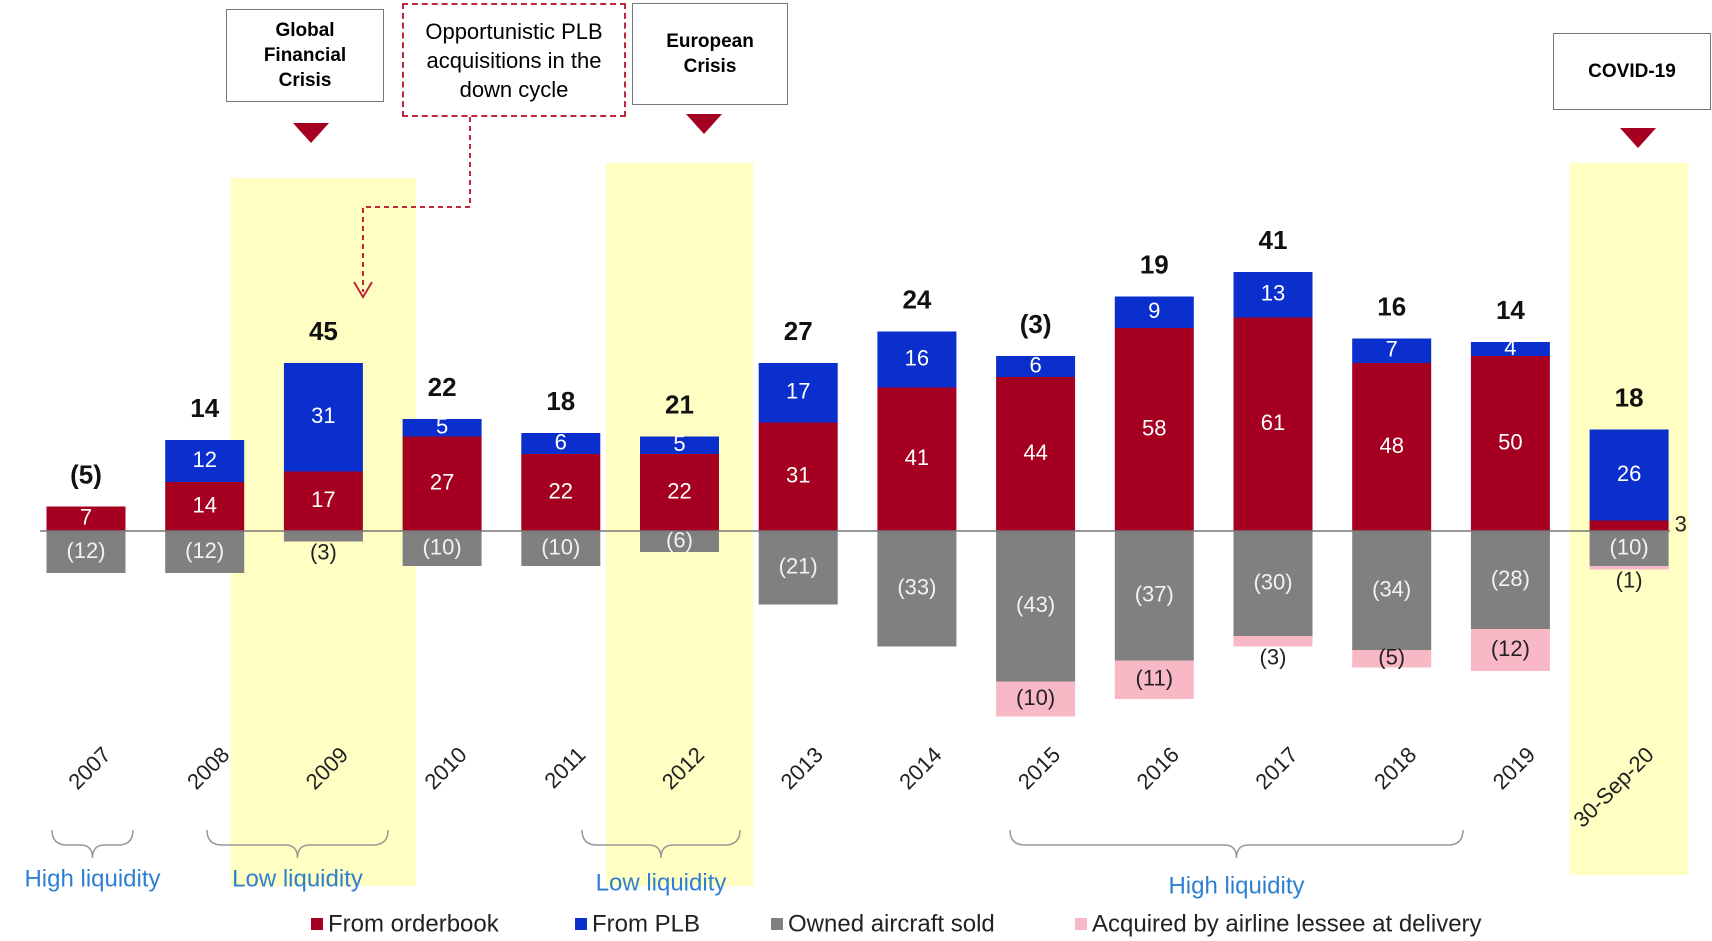  What do you see at coordinates (416, 204) in the screenshot?
I see `dashed-arrow` at bounding box center [416, 204].